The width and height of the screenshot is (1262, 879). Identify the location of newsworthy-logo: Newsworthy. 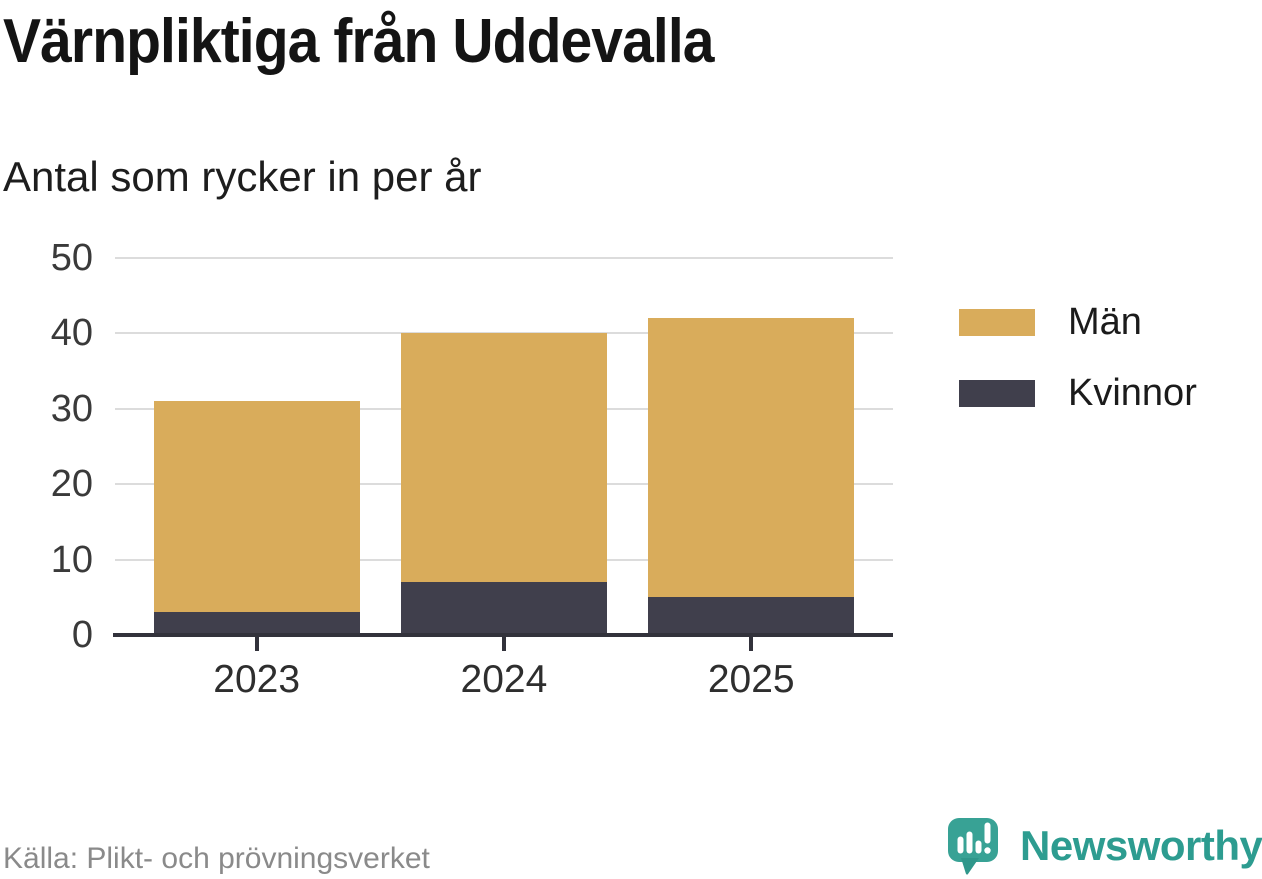
(1105, 846).